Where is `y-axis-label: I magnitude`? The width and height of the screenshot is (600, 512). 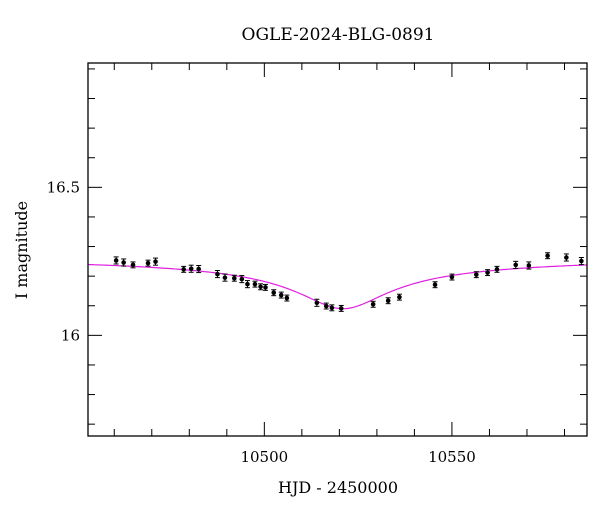 y-axis-label: I magnitude is located at coordinates (21, 250).